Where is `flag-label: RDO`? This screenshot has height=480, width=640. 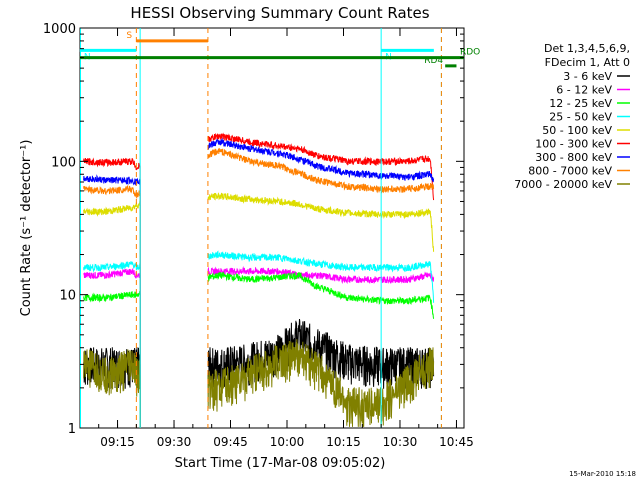
flag-label: RDO is located at coordinates (470, 53).